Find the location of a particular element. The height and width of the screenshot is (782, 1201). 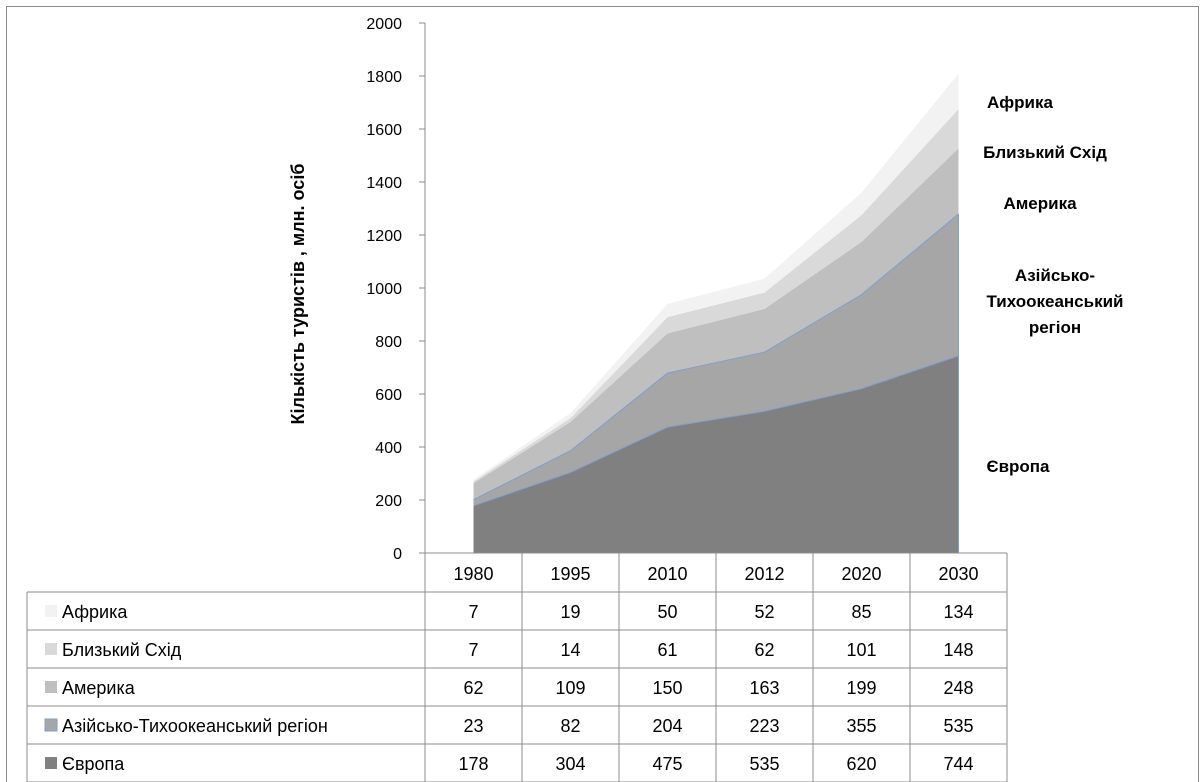

x-category-label: 2030 is located at coordinates (958, 574).